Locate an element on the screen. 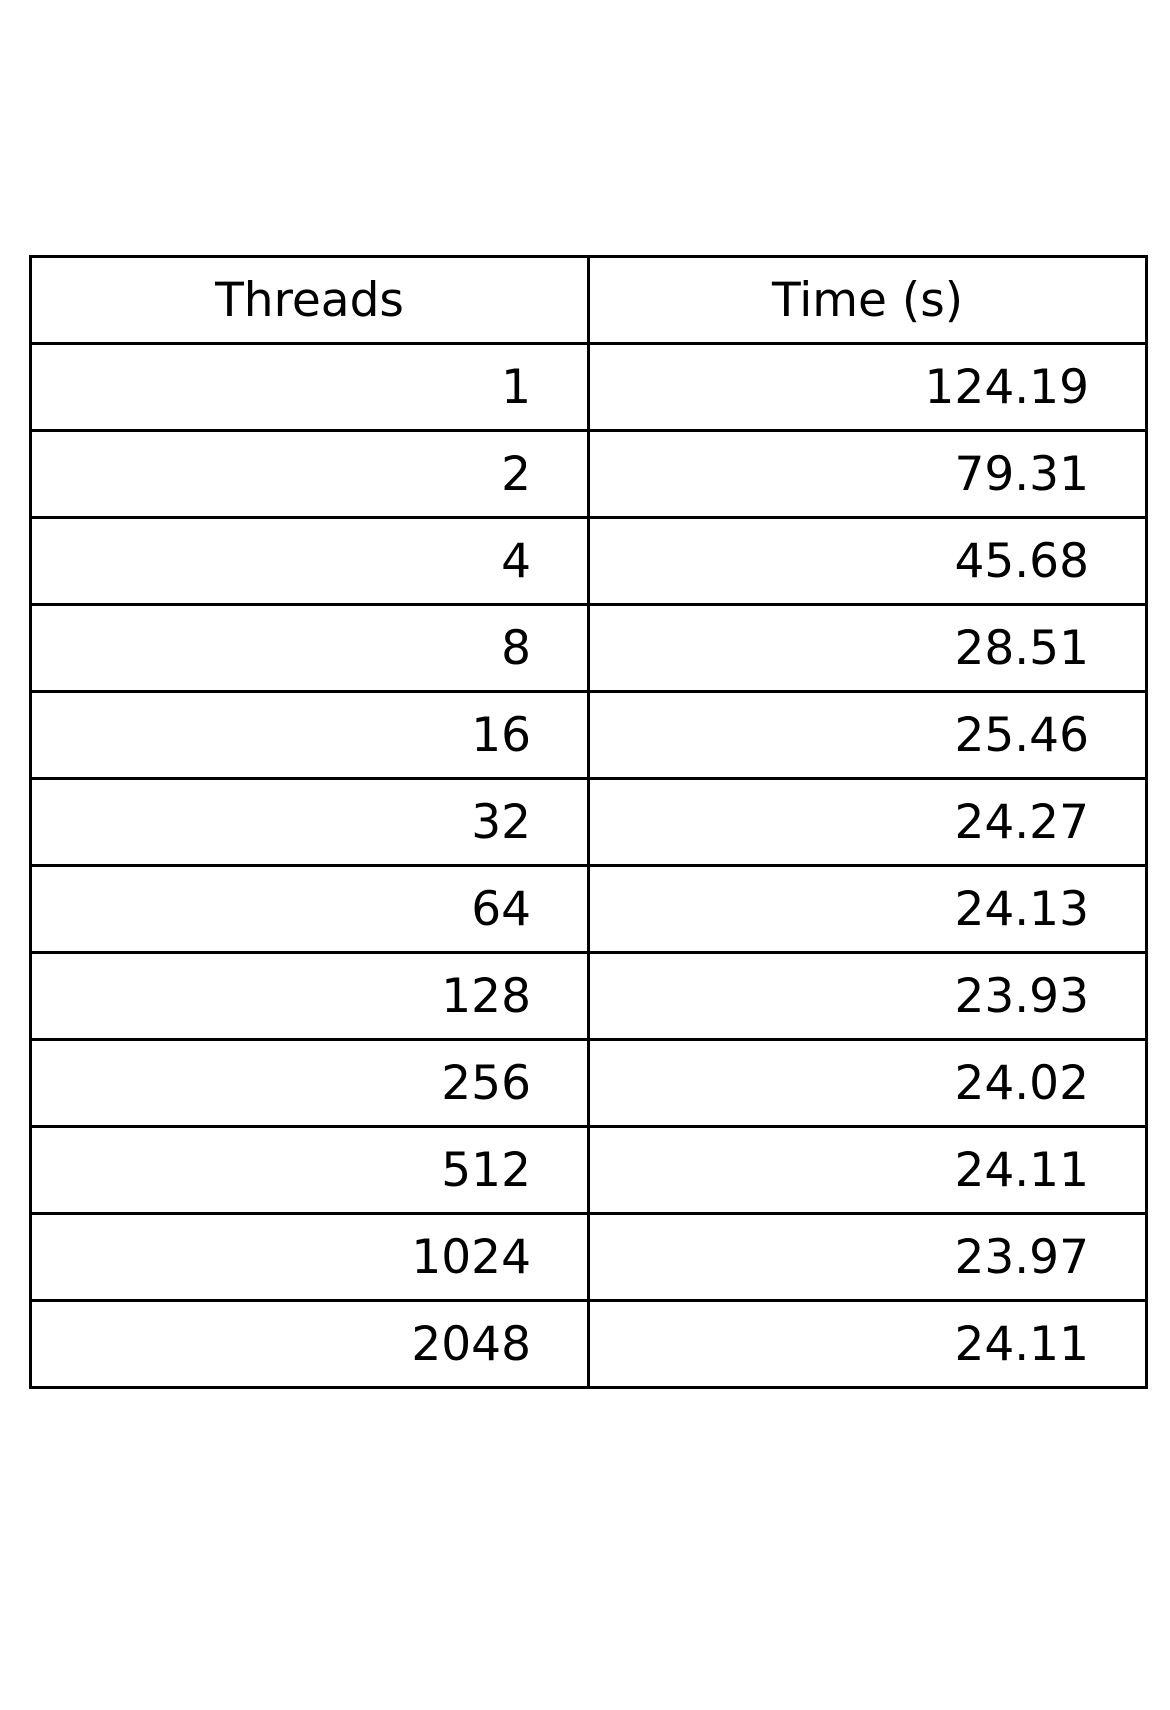 This screenshot has height=1710, width=1170. time-cell: 23.97 is located at coordinates (867, 1257).